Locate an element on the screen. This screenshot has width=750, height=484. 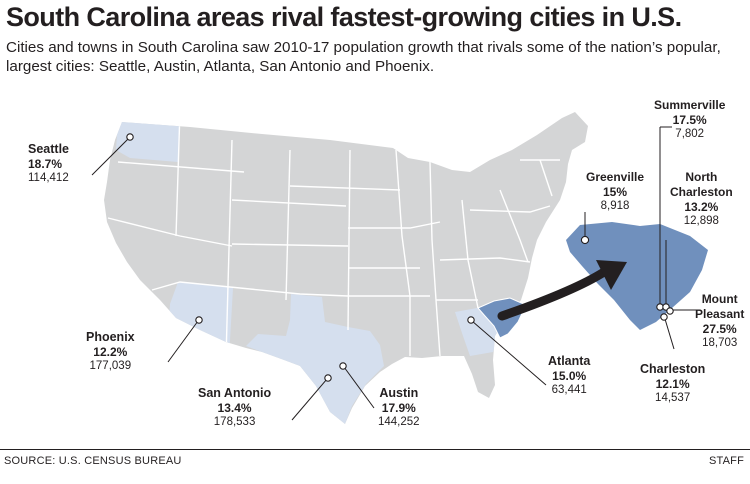
austin-growth: 17.9% is located at coordinates (398, 408).